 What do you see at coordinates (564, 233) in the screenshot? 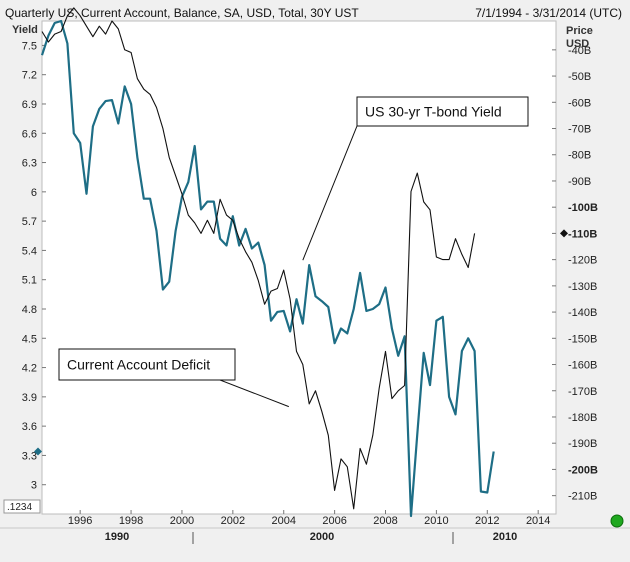
I see `right-axis-marker` at bounding box center [564, 233].